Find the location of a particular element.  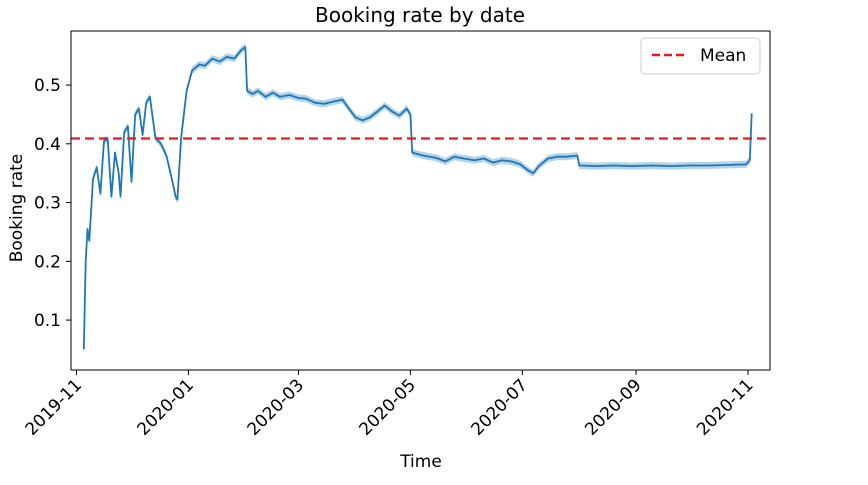

y-tick-label: 0.2 is located at coordinates (47, 262).